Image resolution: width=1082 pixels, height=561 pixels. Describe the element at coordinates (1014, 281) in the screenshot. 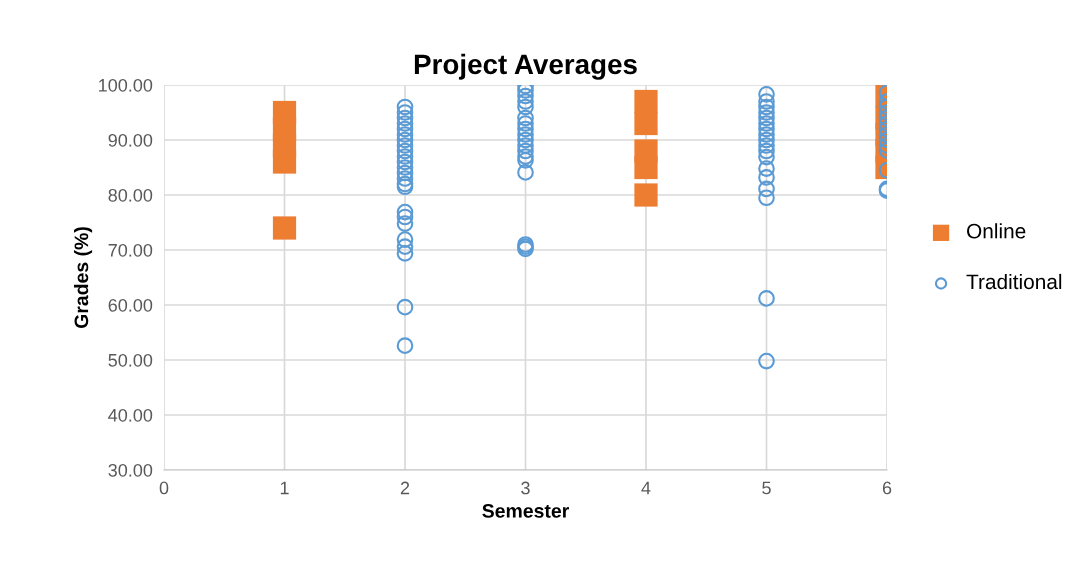

I see `legend-label: Traditional` at that location.